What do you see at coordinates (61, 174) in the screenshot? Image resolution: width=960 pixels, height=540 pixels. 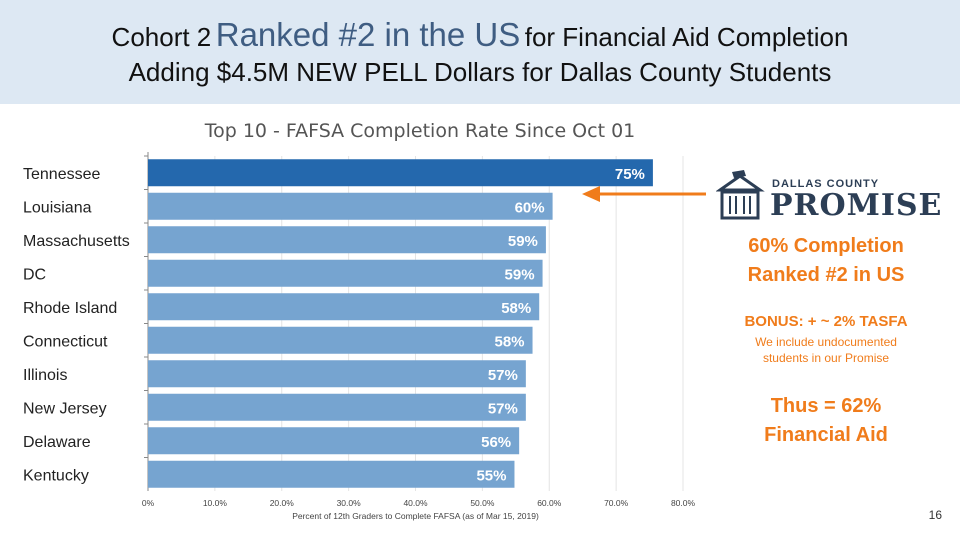 I see `category-label: Tennessee` at bounding box center [61, 174].